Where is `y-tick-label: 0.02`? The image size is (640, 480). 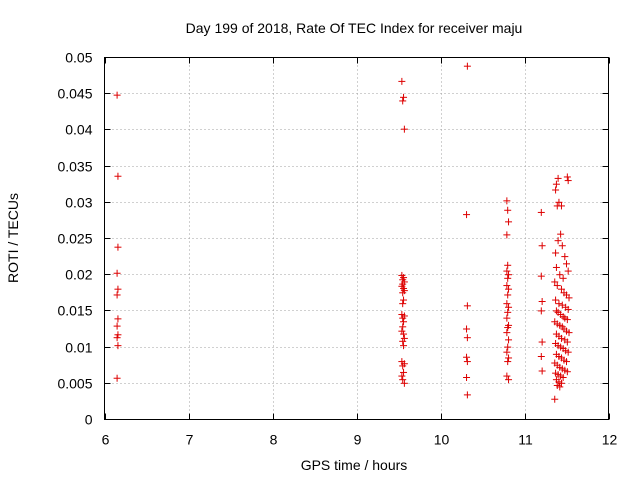
y-tick-label: 0.02 is located at coordinates (78, 275).